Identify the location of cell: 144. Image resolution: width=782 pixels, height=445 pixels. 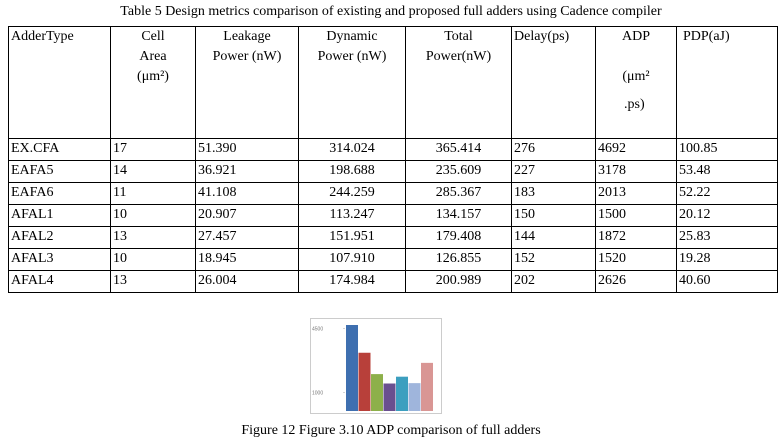
(553, 237).